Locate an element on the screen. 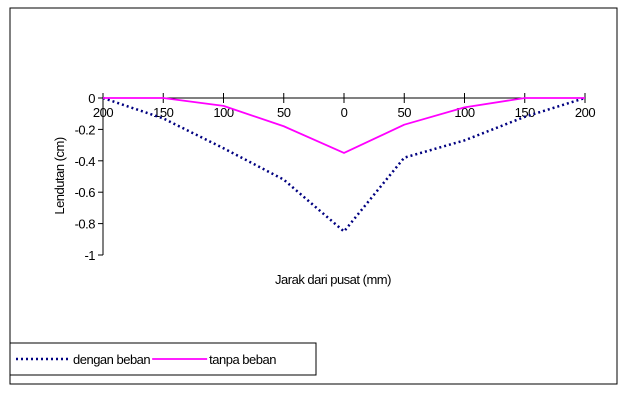  y-axis-label: Lendutan (cm) is located at coordinates (59, 175).